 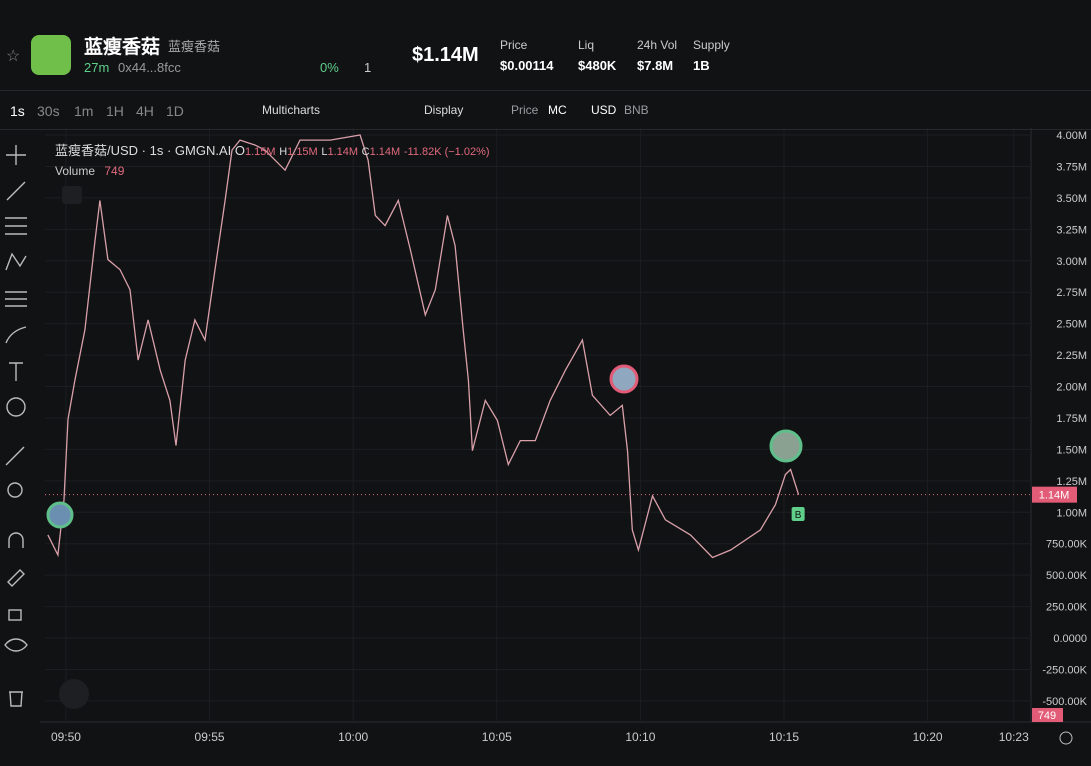 What do you see at coordinates (194, 46) in the screenshot?
I see `token-alias: 蓝瘦香菇` at bounding box center [194, 46].